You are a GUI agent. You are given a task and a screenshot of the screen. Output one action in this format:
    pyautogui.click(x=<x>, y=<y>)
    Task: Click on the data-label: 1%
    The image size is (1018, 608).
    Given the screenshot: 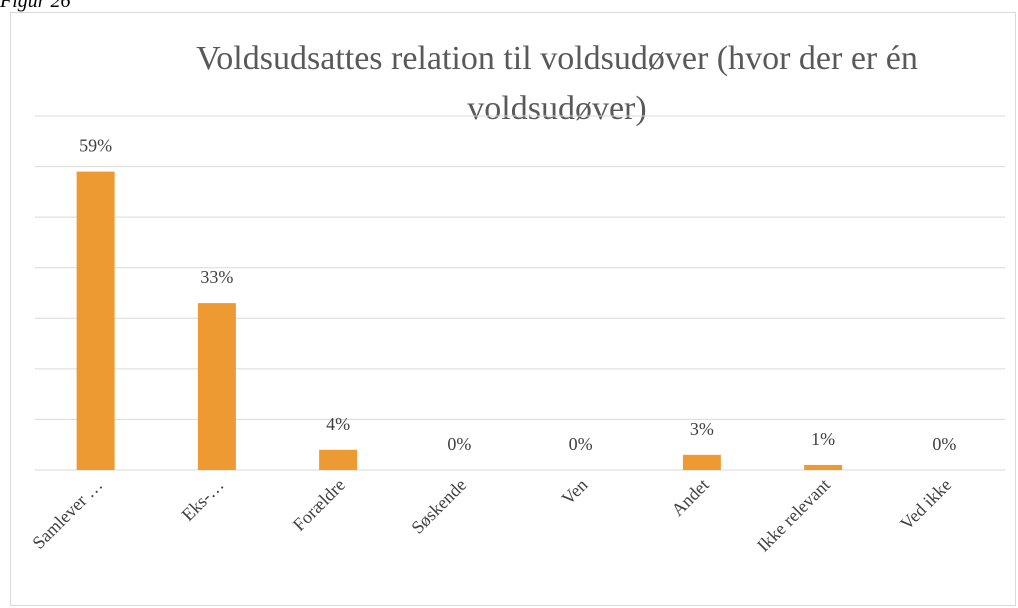 What is the action you would take?
    pyautogui.click(x=823, y=439)
    